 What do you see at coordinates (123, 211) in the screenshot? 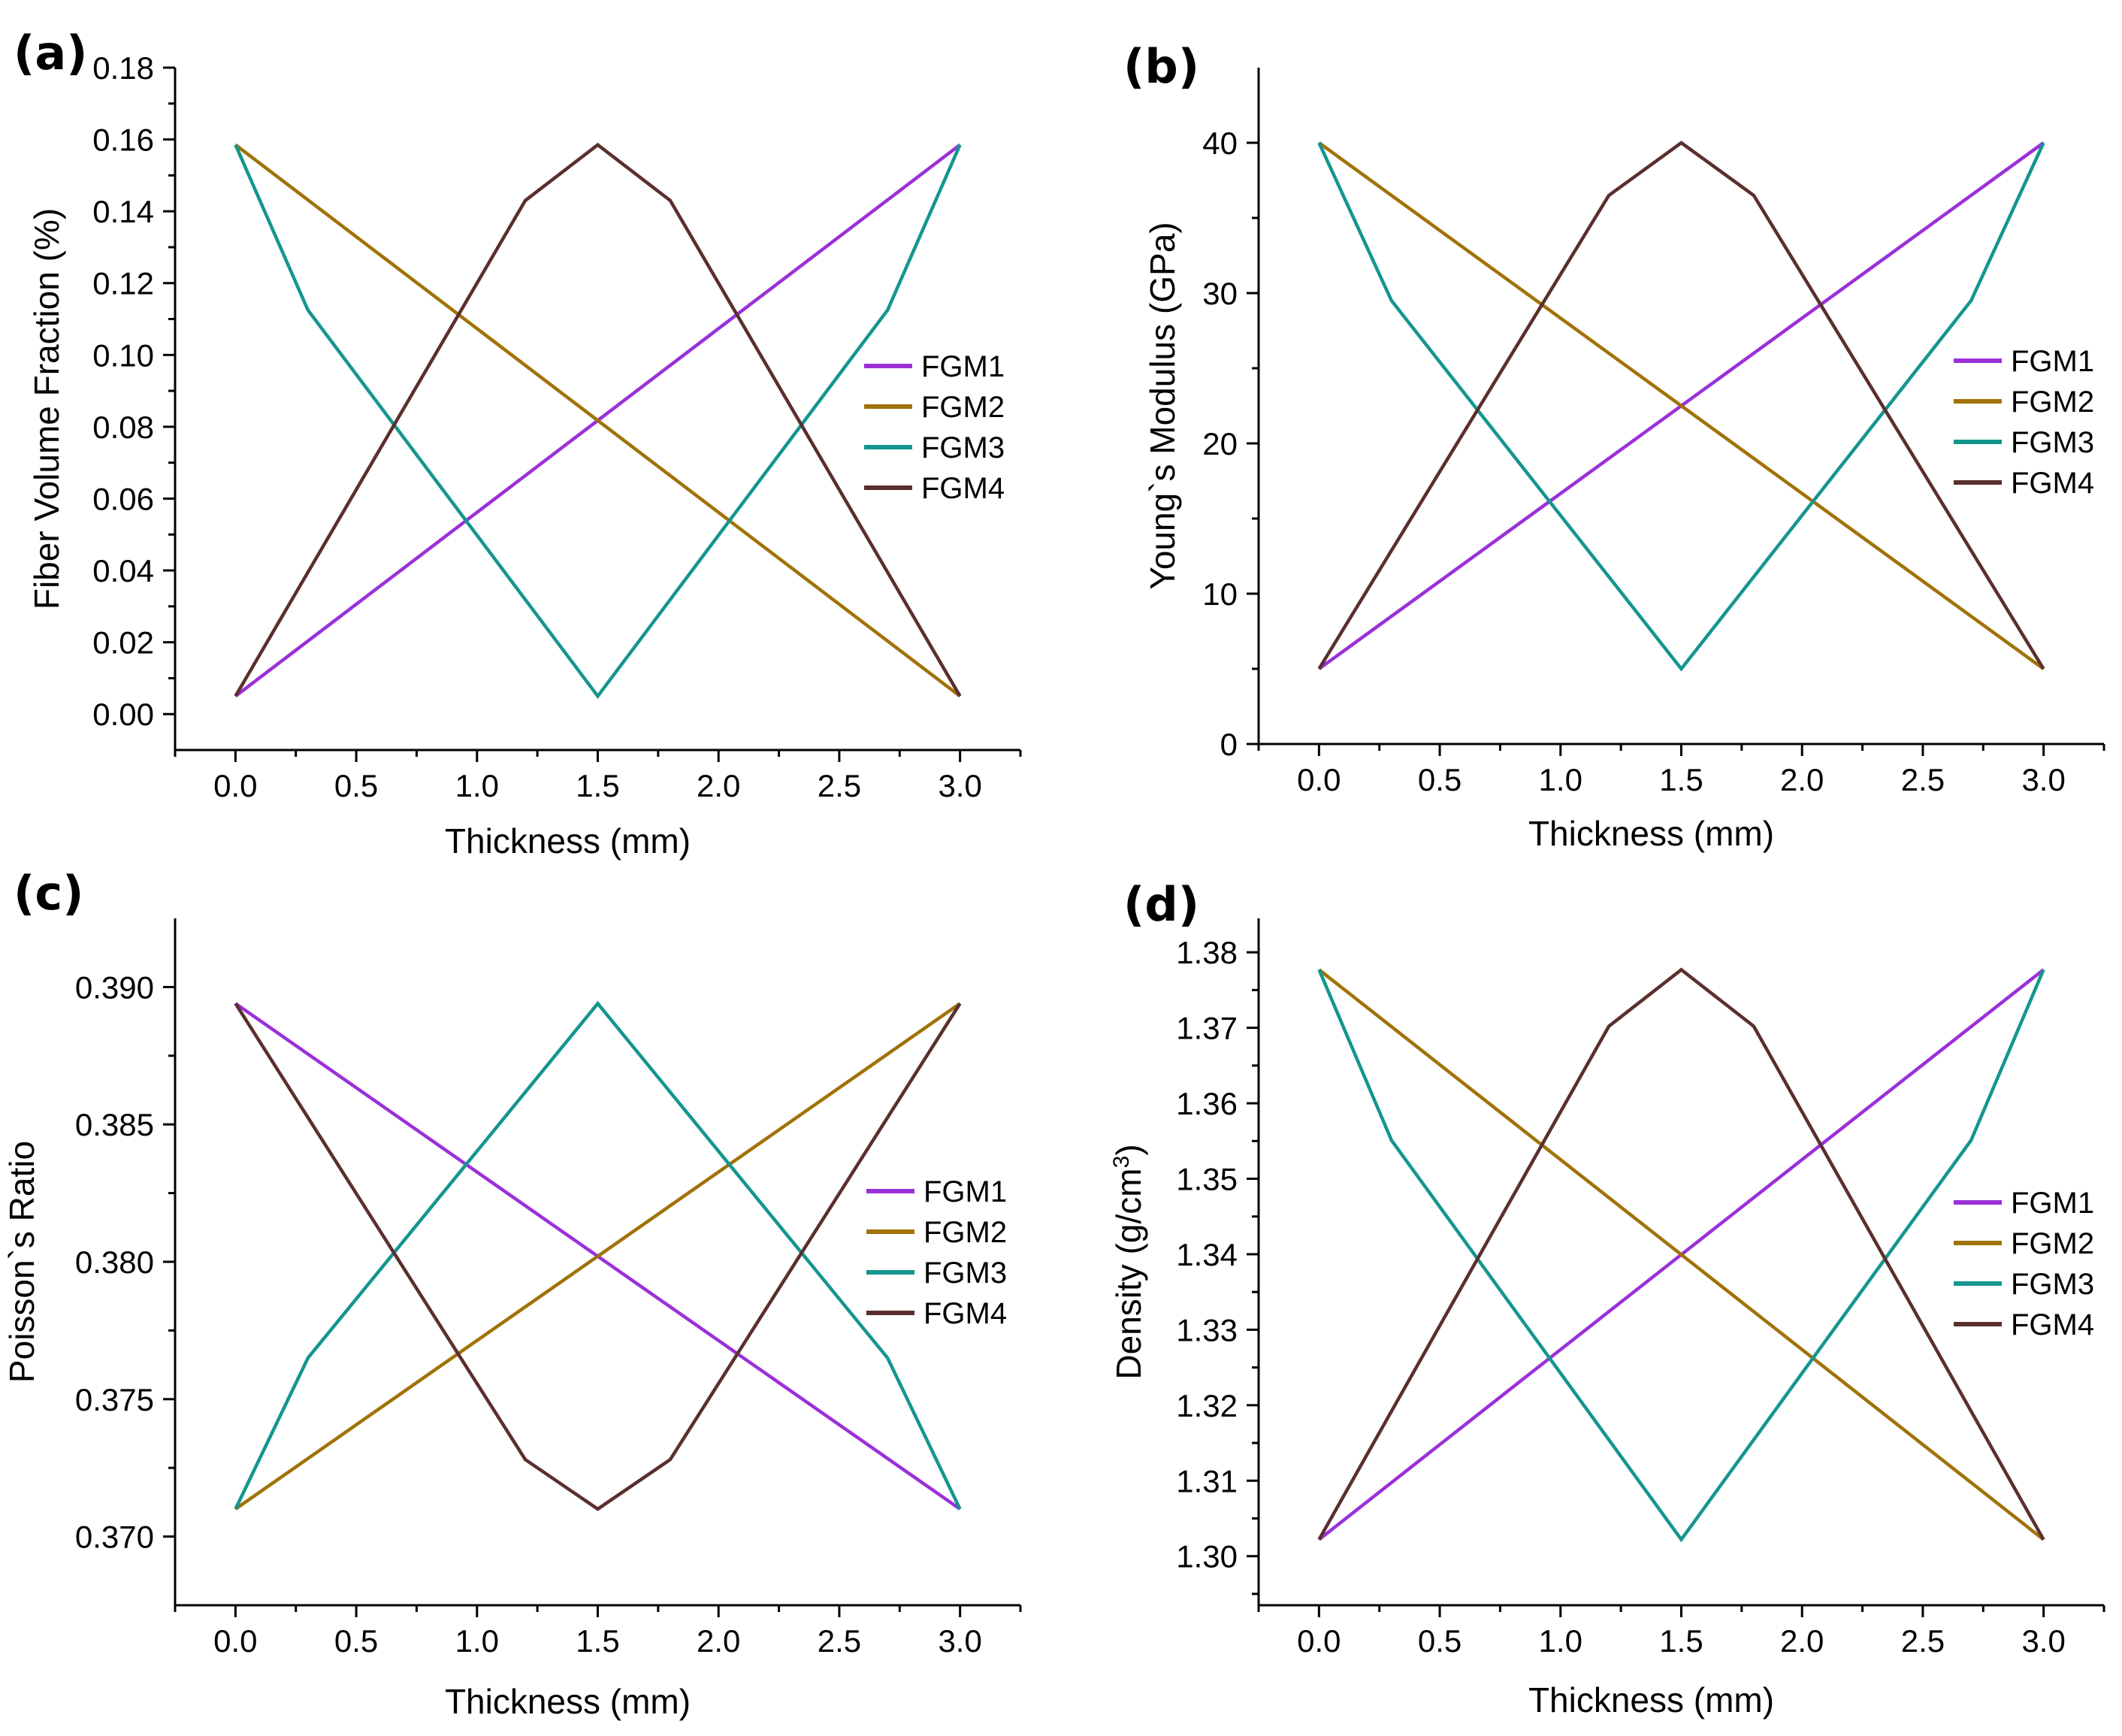
I see `y-tick-label: 0.14` at bounding box center [123, 211].